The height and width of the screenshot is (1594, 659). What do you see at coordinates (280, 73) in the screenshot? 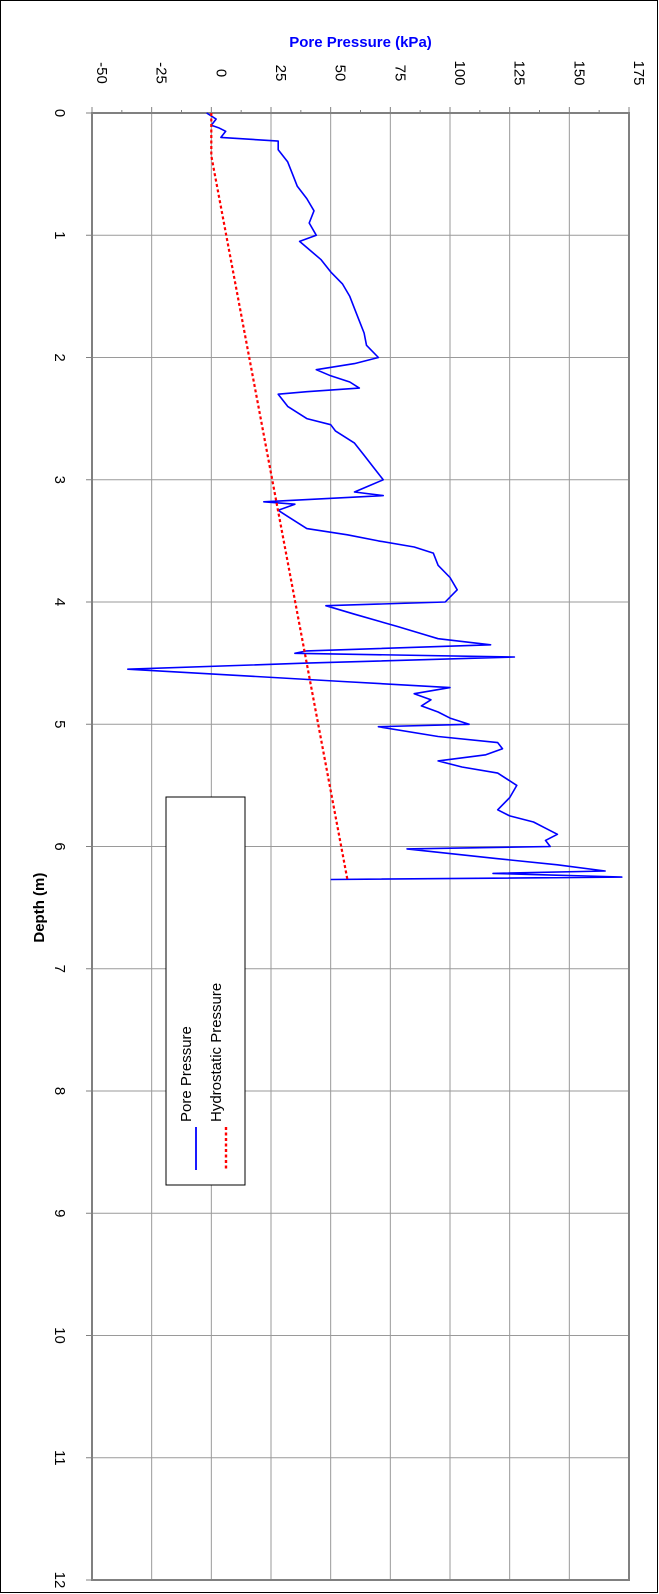
I see `x-tick-label: 25` at bounding box center [280, 73].